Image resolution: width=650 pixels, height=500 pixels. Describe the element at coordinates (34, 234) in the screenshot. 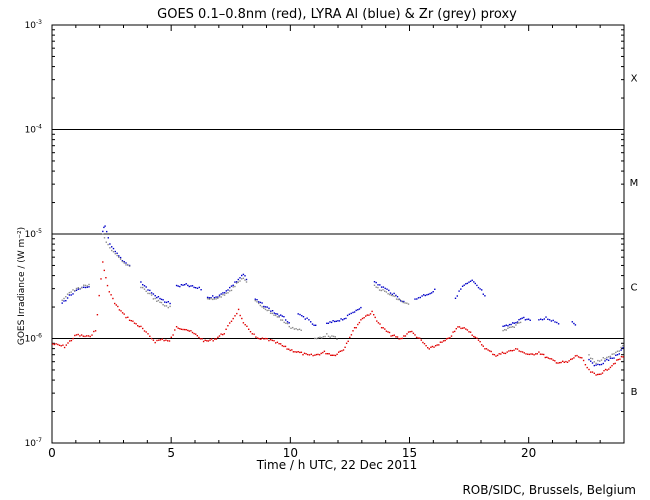

I see `y-tick-label: 10-5` at that location.